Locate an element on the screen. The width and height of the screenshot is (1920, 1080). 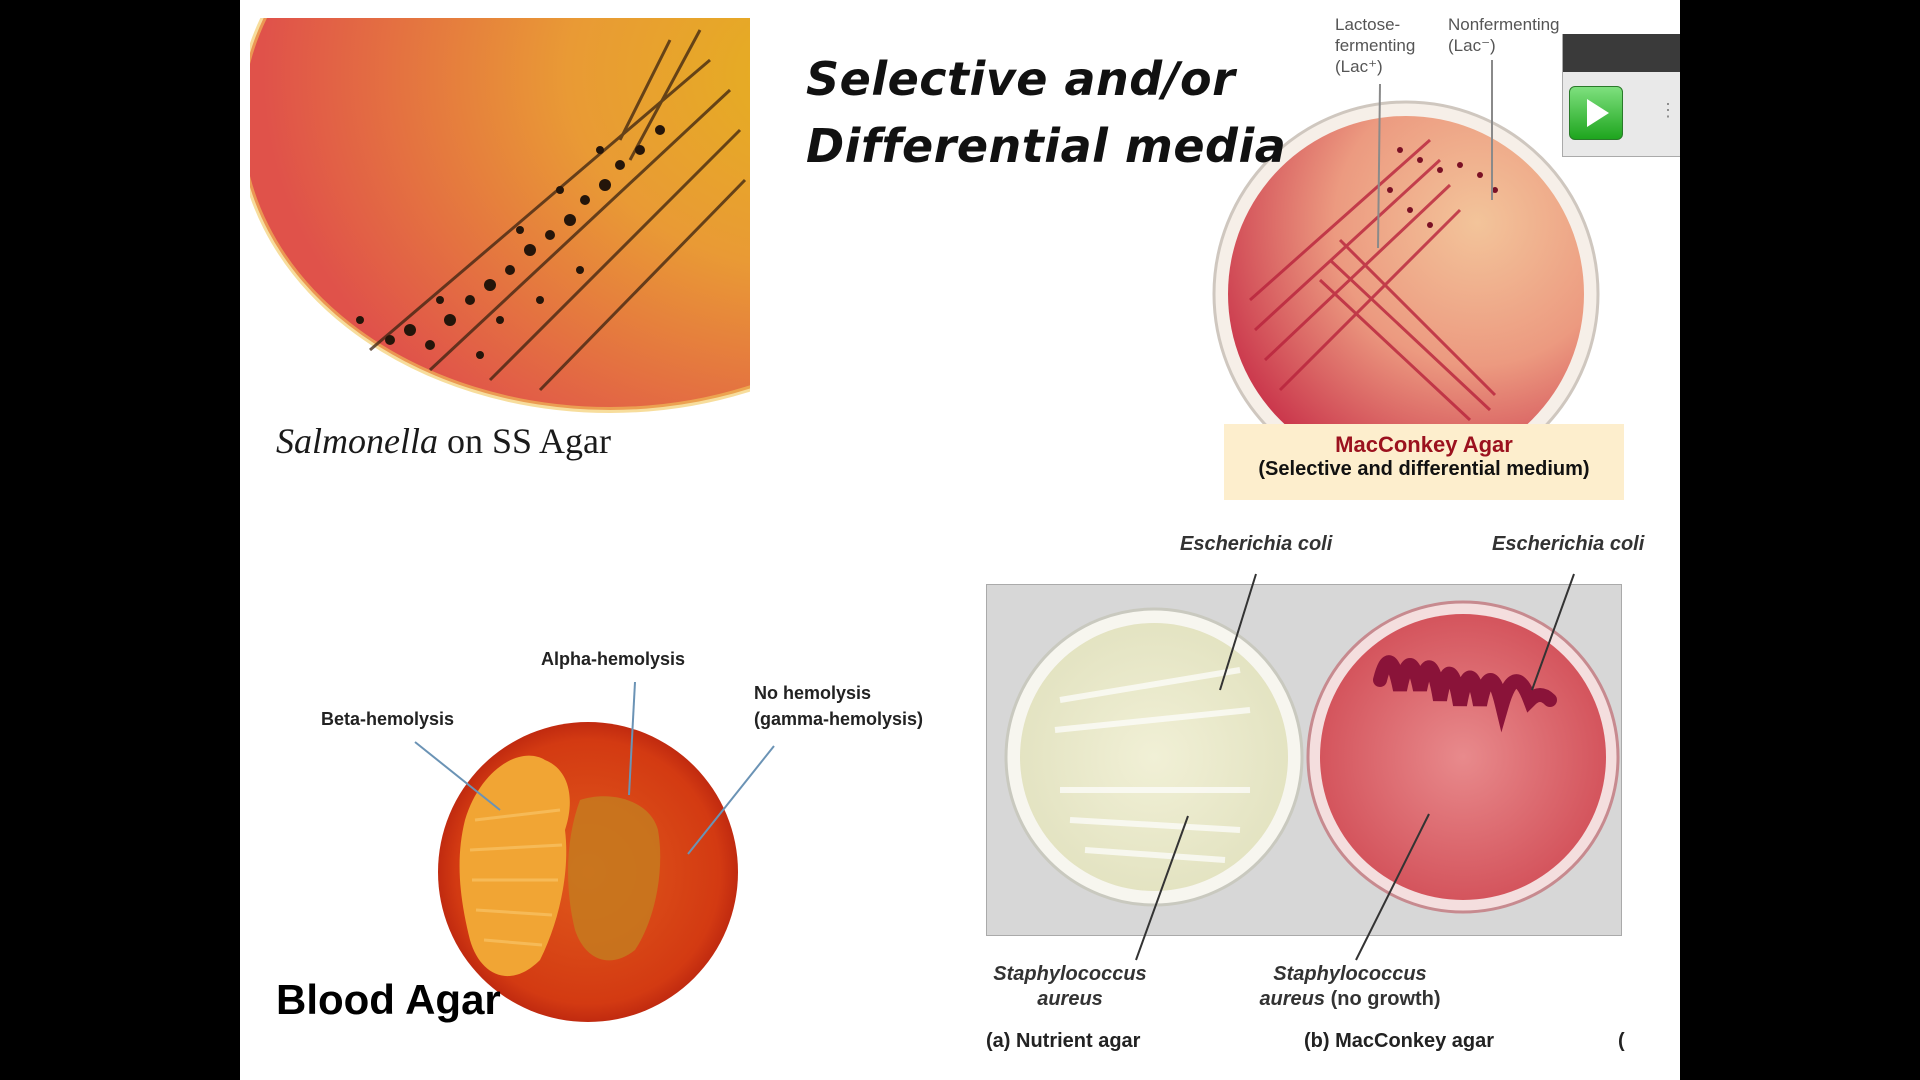
lactose-label-line-3: (Lac⁺) is located at coordinates (1359, 66).